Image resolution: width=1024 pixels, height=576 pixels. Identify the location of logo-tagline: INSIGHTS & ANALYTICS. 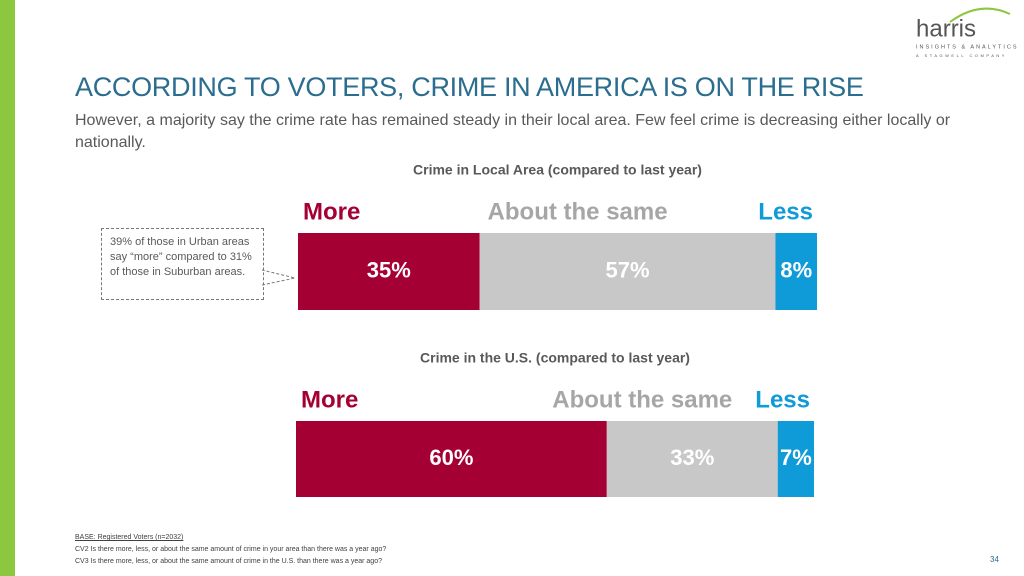
(967, 47).